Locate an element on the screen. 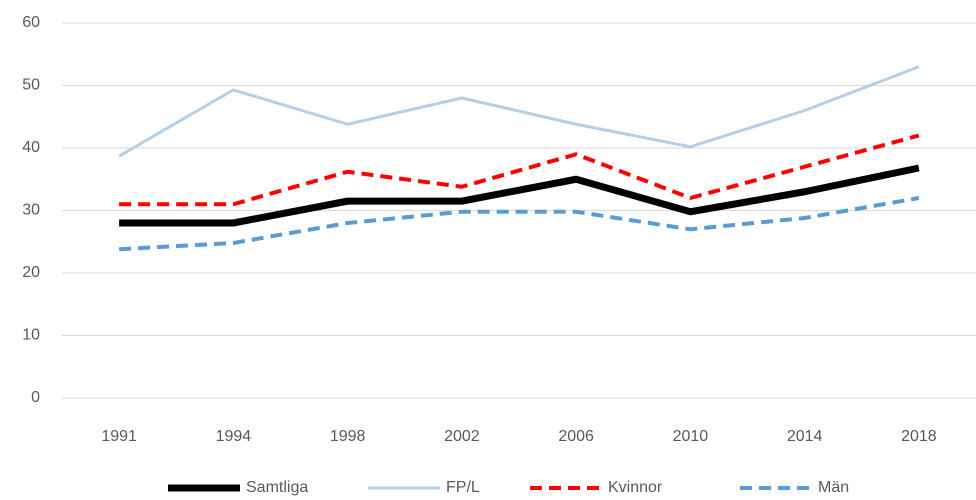 This screenshot has width=976, height=500. y-tick-label: 30 is located at coordinates (31, 210).